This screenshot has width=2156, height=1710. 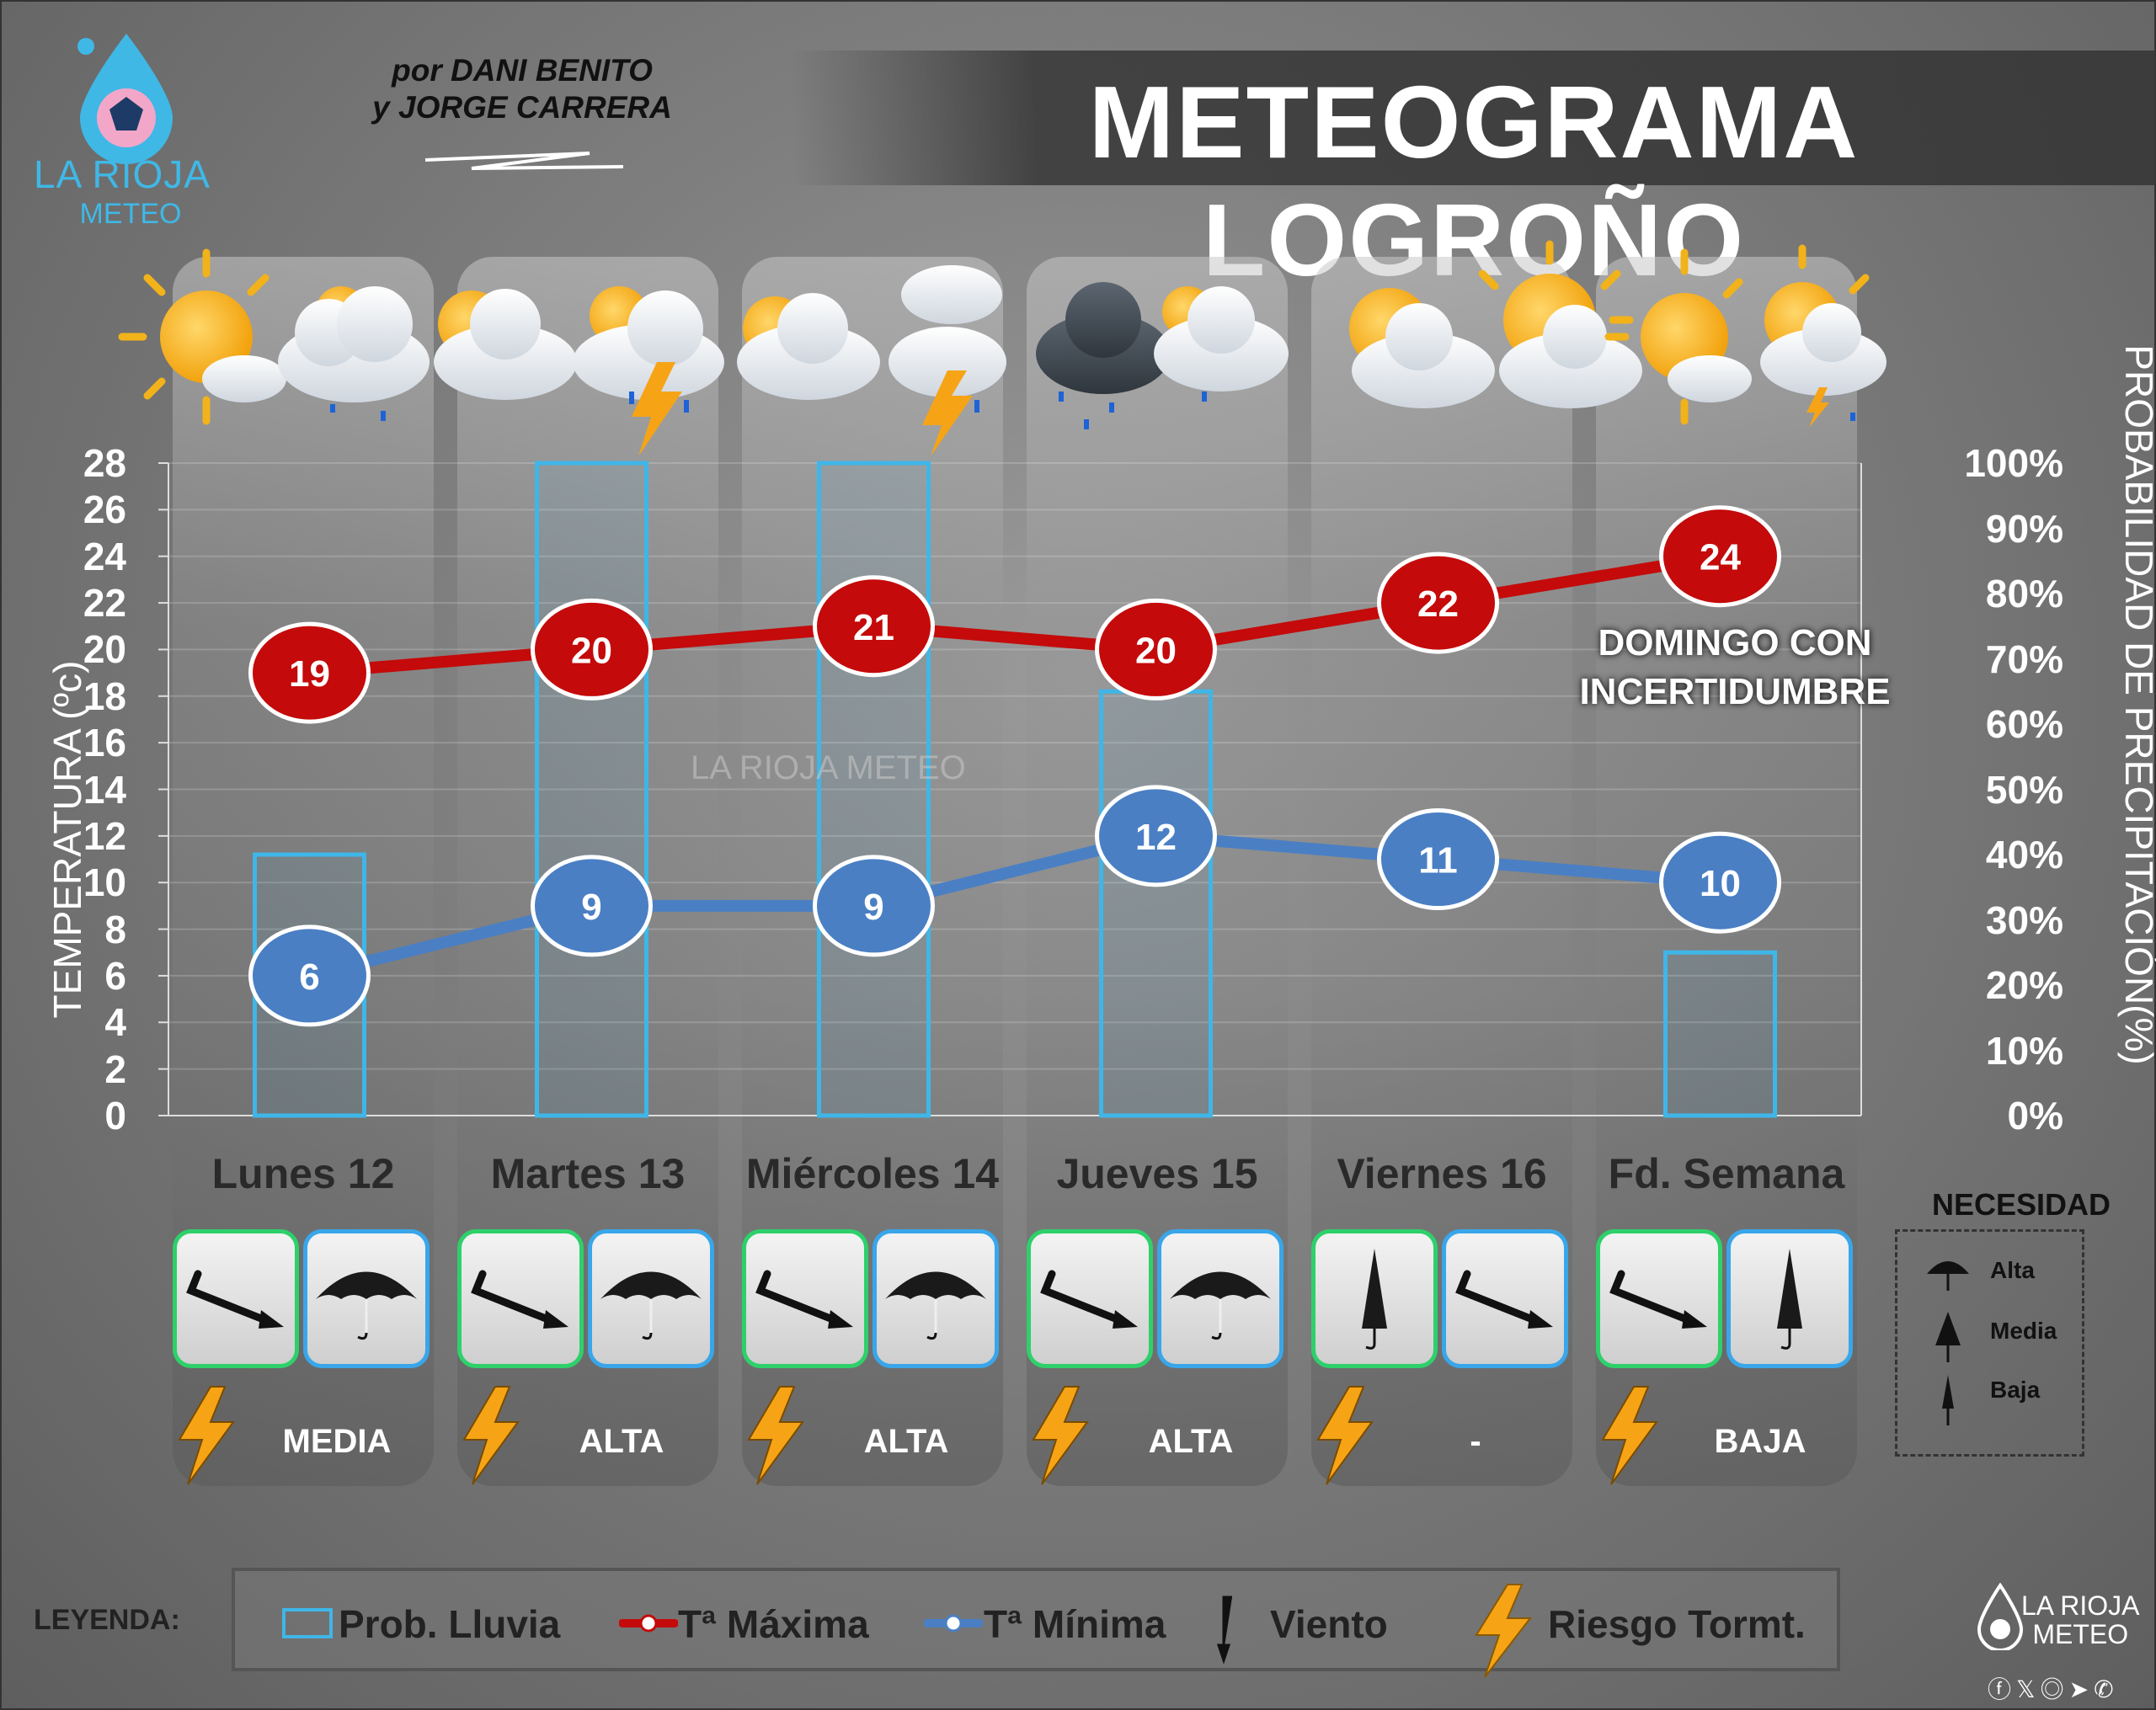 I want to click on min-temp-label: 11, so click(x=1438, y=861).